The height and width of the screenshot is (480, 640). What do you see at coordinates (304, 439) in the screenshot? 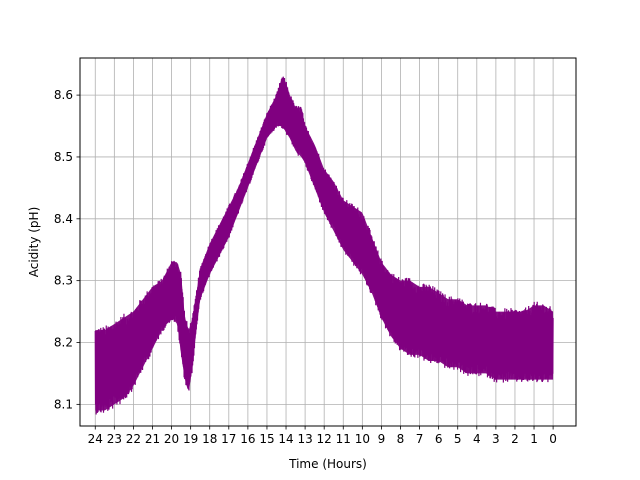
I see `x-tick-label: 13` at bounding box center [304, 439].